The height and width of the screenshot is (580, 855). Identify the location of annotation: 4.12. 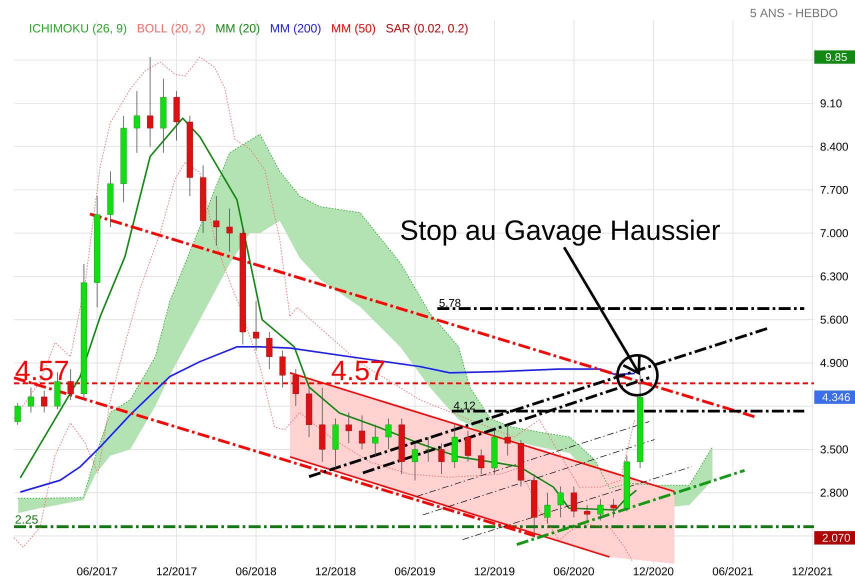
(464, 406).